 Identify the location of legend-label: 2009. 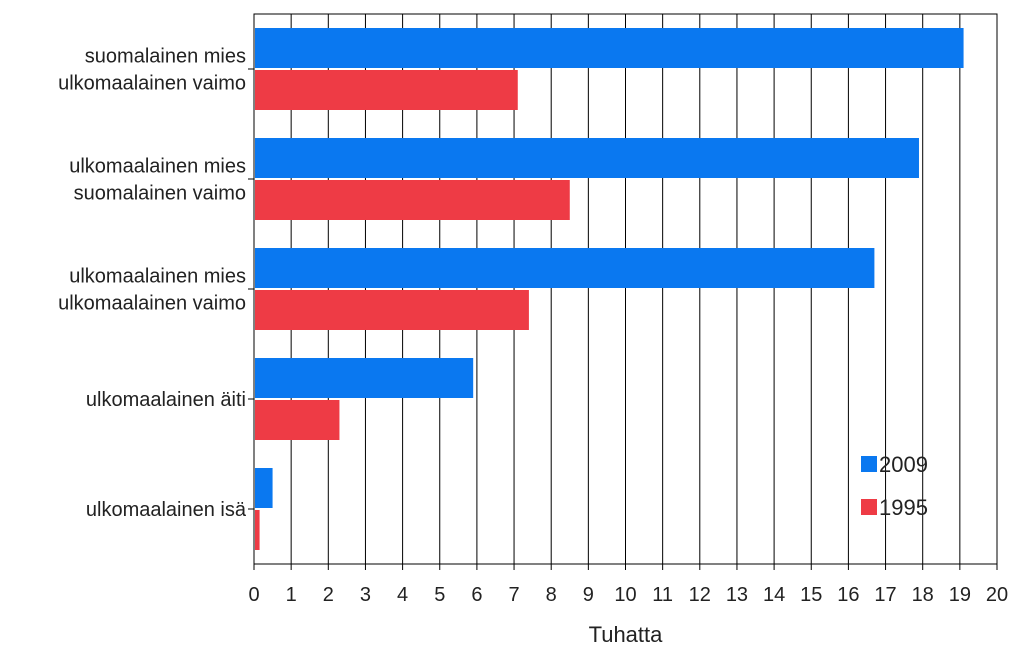
(903, 464).